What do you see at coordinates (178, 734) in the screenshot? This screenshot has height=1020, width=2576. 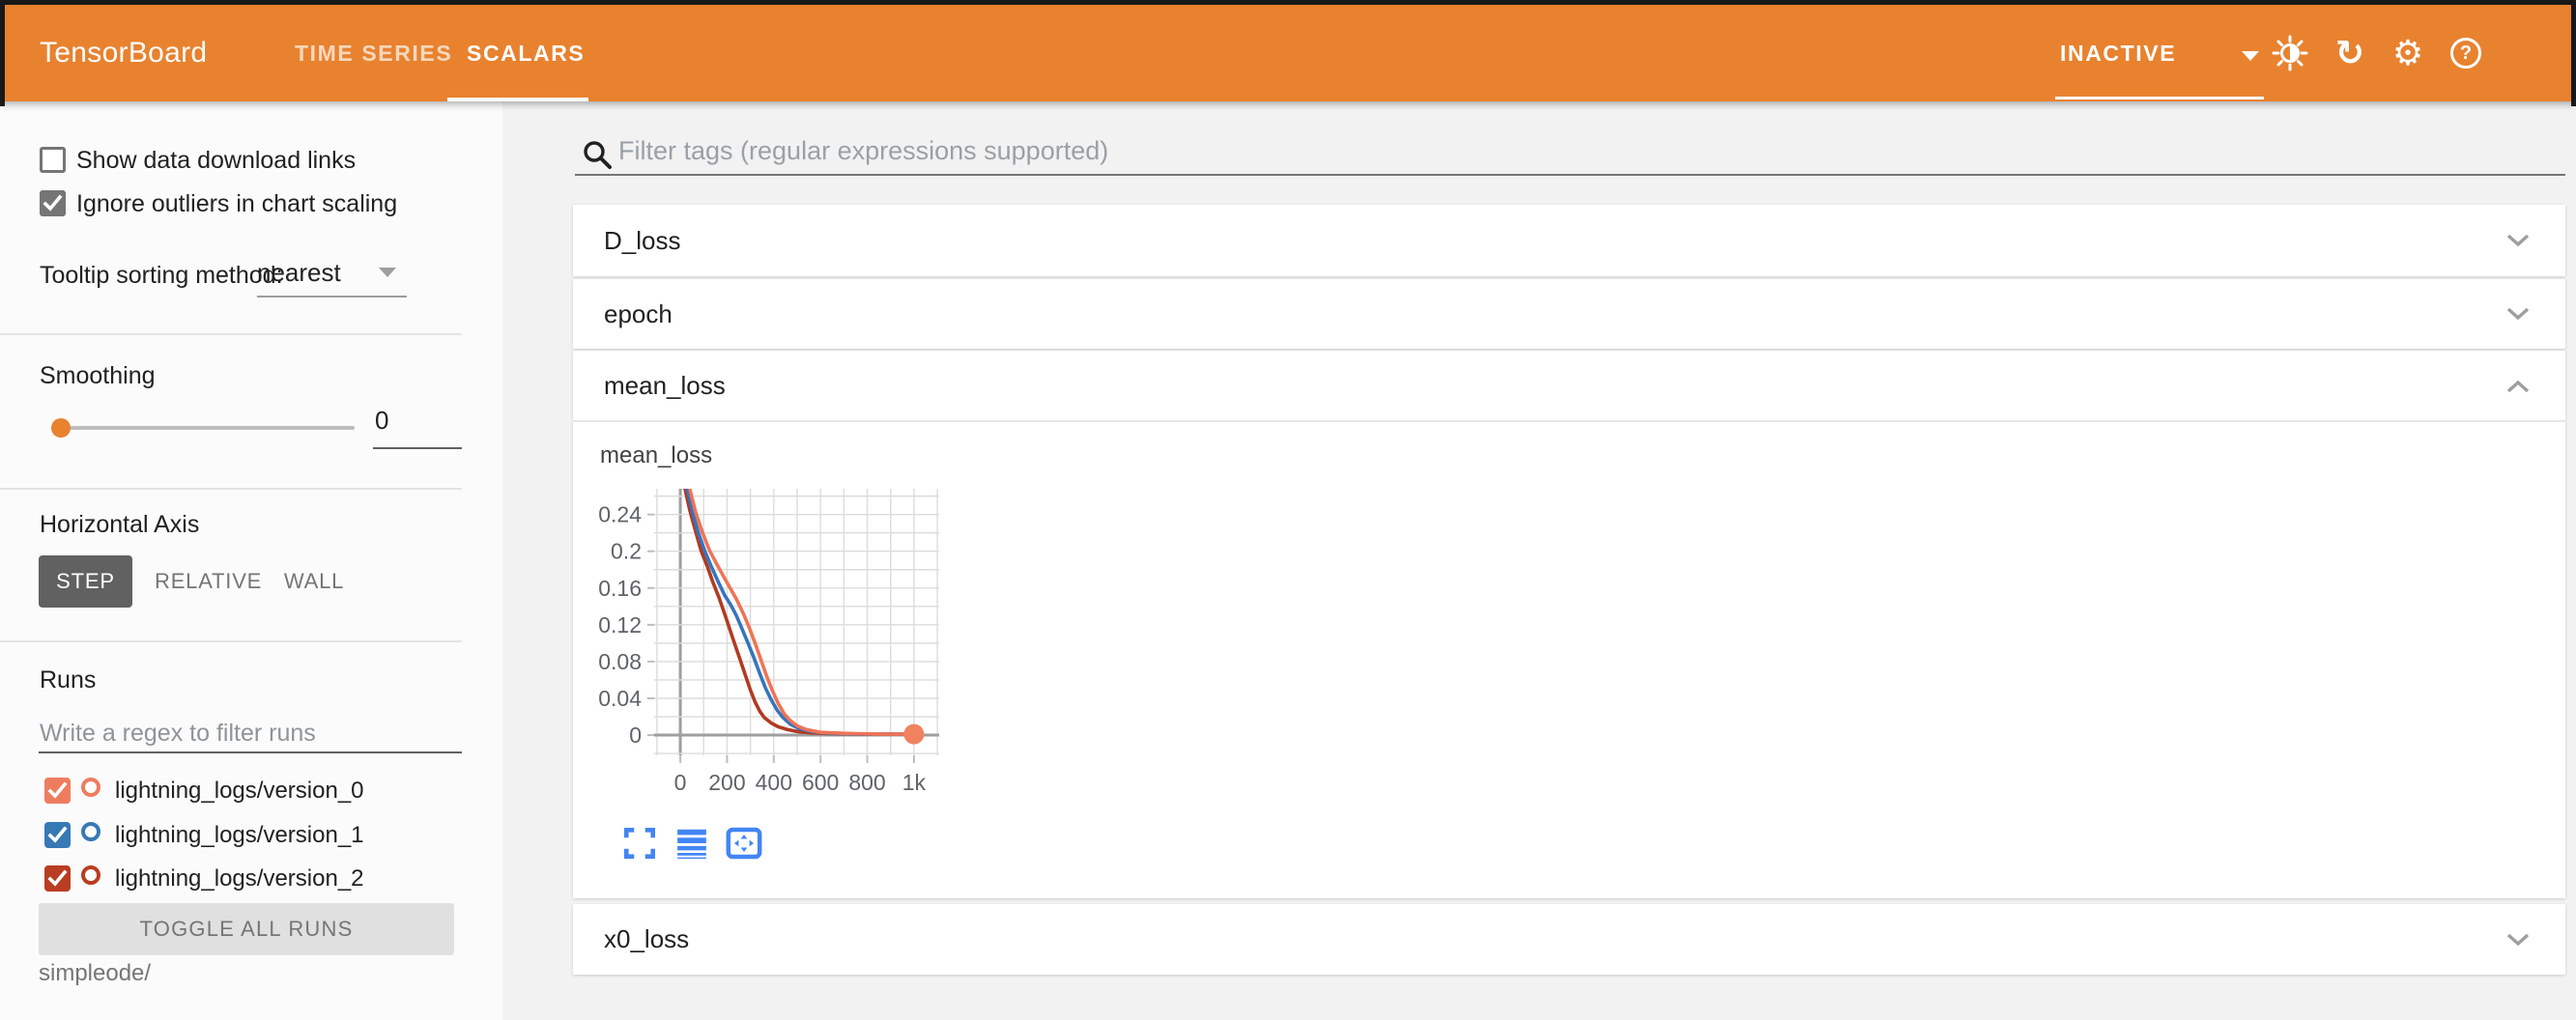 I see `runs-filter-input: Write a regex to filter runs` at bounding box center [178, 734].